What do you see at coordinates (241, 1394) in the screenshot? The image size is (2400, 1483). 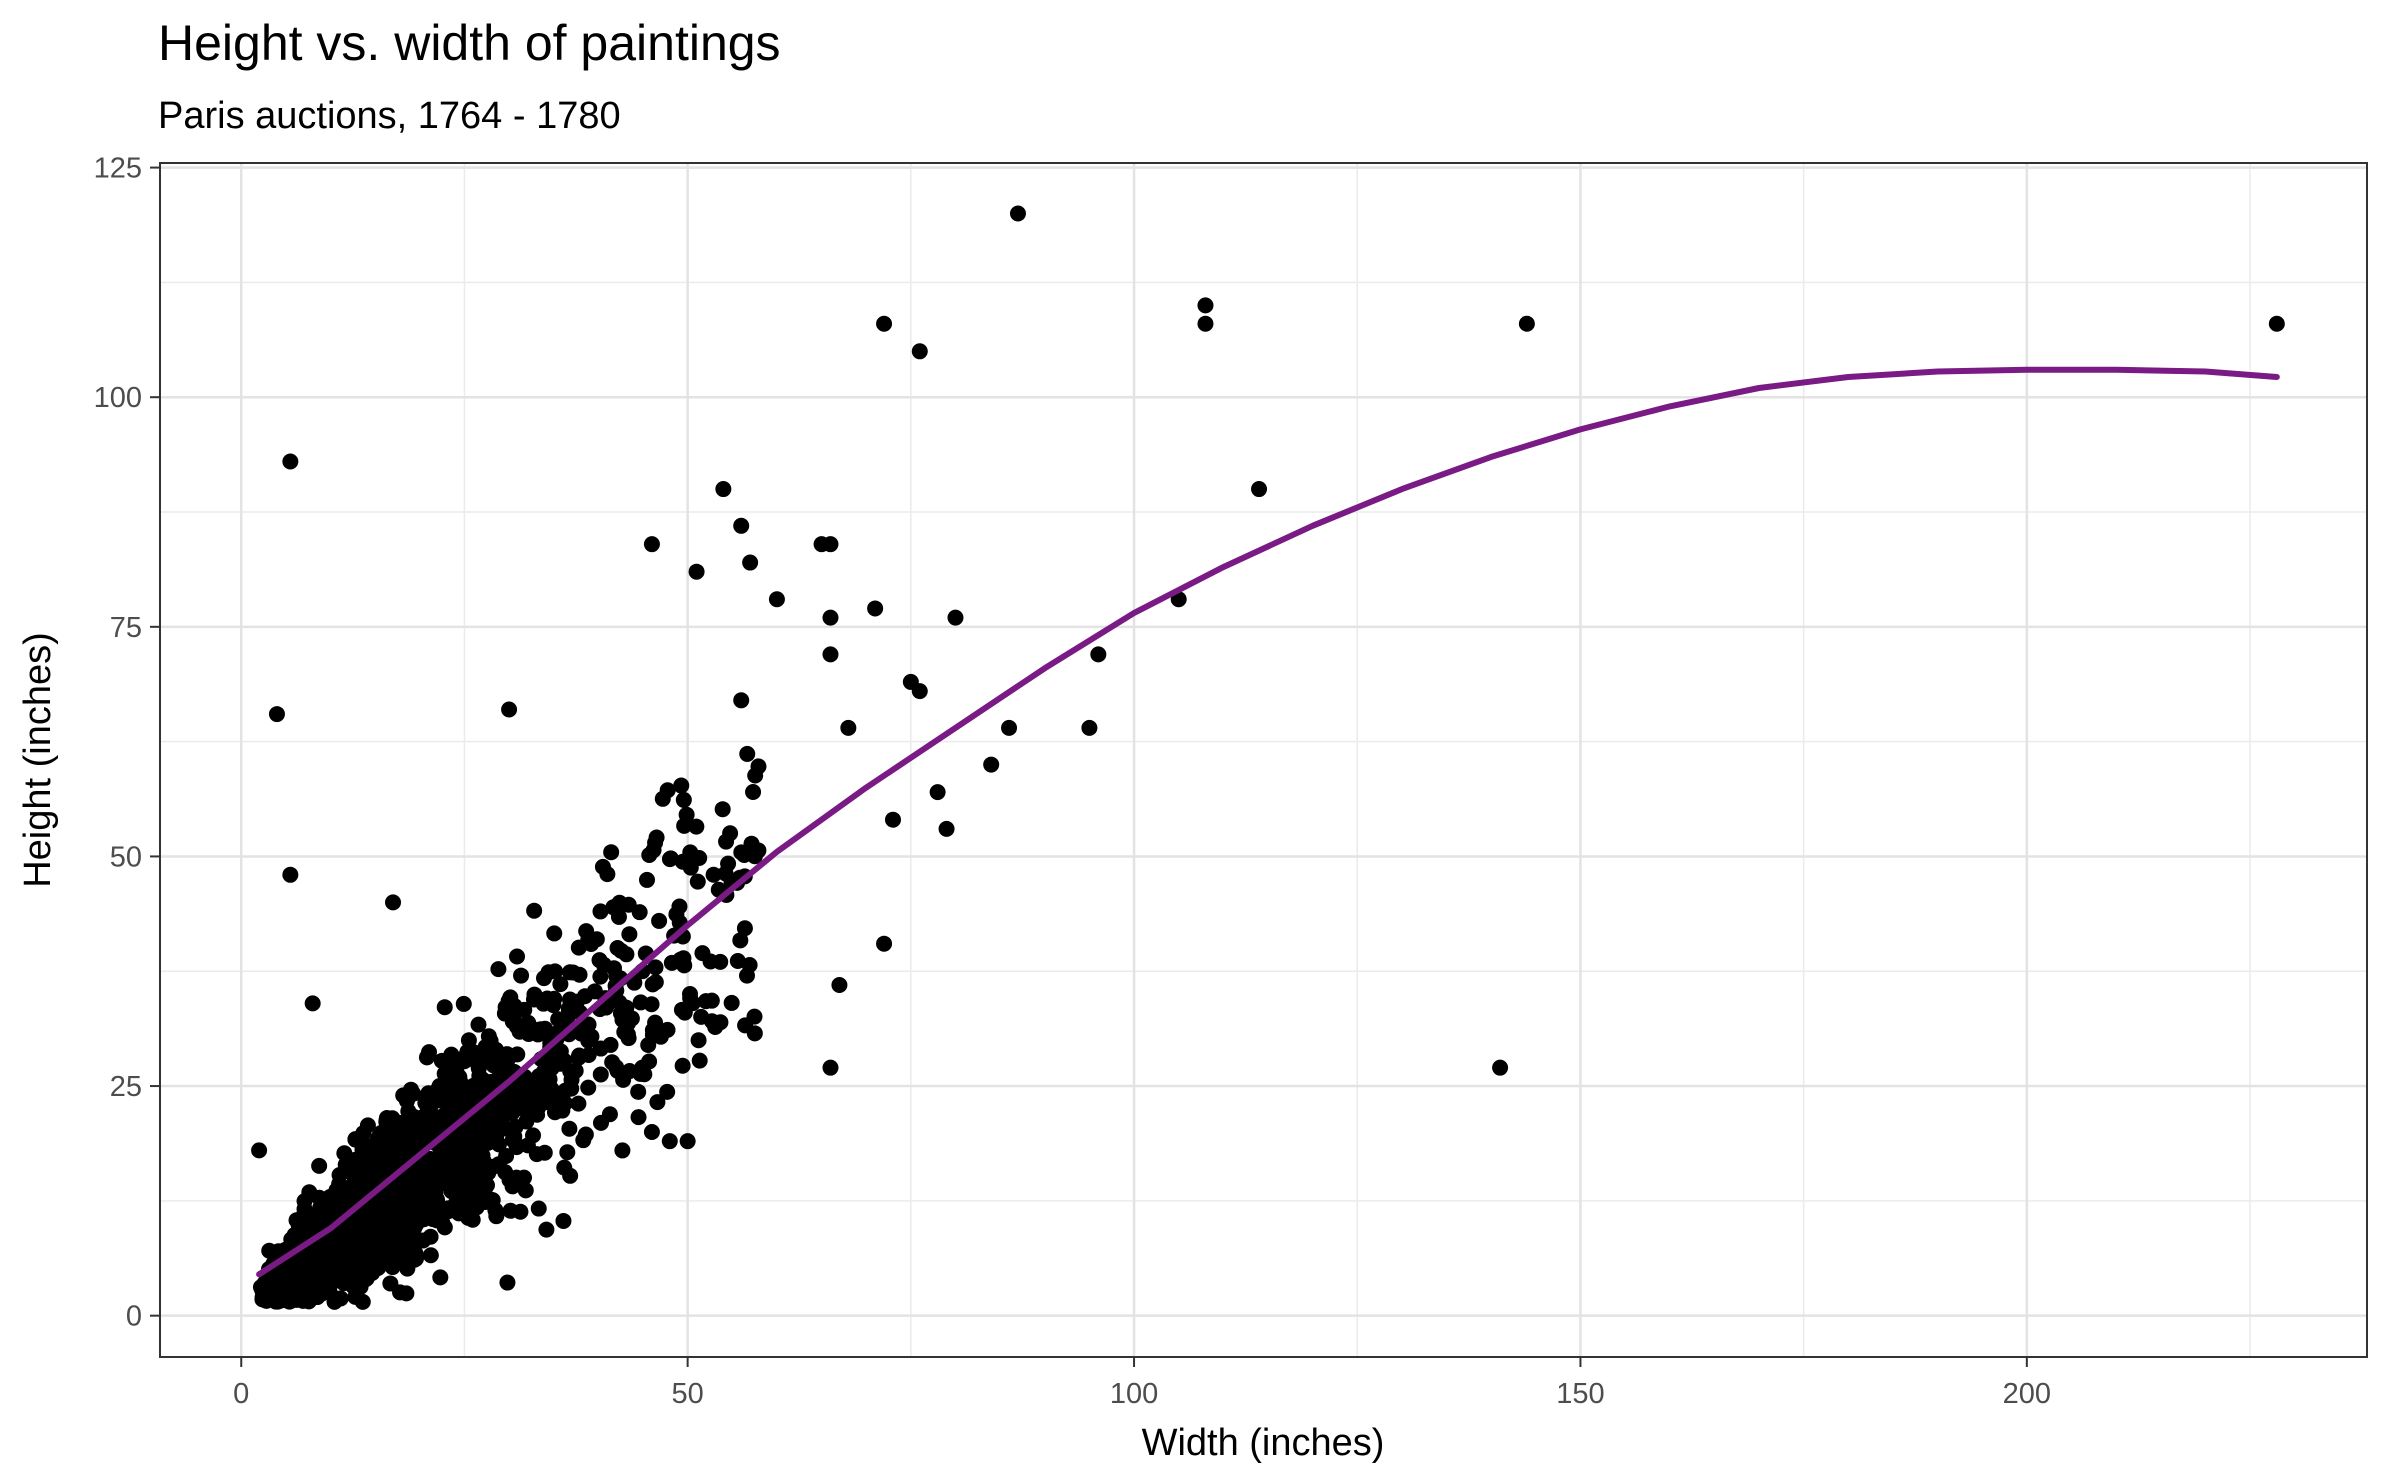 I see `x-tick-label: 0` at bounding box center [241, 1394].